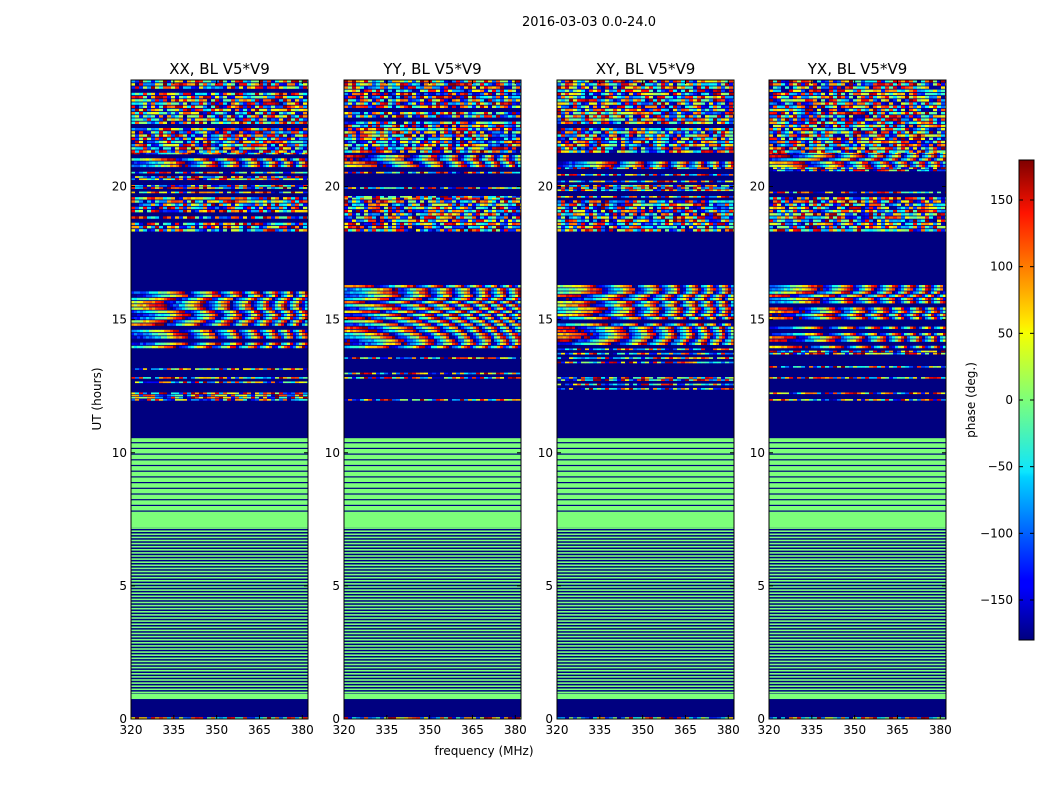  What do you see at coordinates (219, 696) in the screenshot?
I see `zero-phase-band` at bounding box center [219, 696].